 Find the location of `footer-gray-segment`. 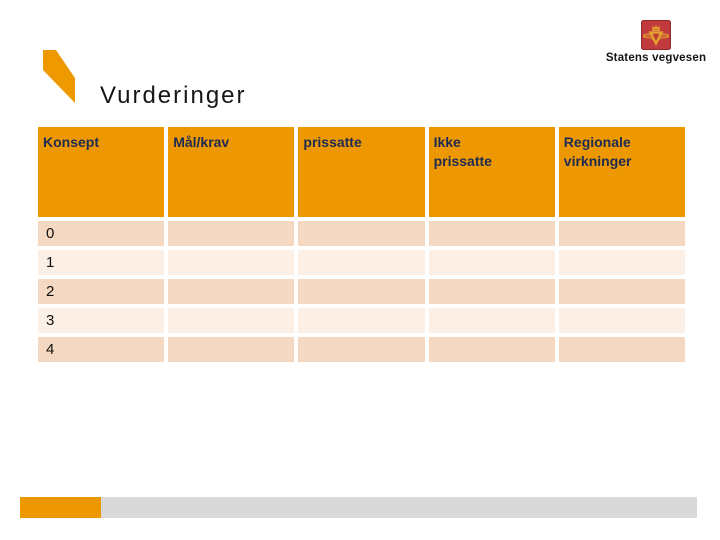

footer-gray-segment is located at coordinates (399, 507).